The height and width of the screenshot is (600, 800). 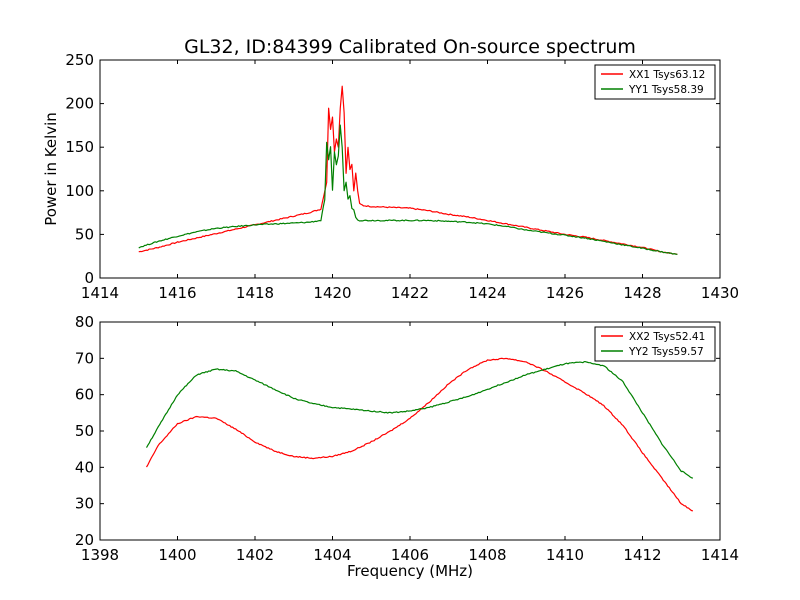 What do you see at coordinates (84, 322) in the screenshot?
I see `y-tick-label: 80` at bounding box center [84, 322].